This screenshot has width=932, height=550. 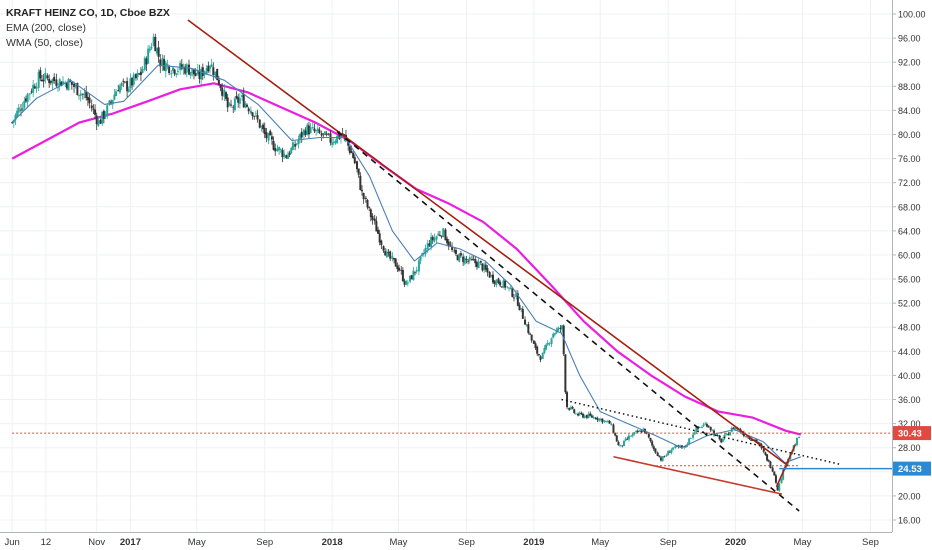 I want to click on horizontal-lines, so click(x=452, y=451).